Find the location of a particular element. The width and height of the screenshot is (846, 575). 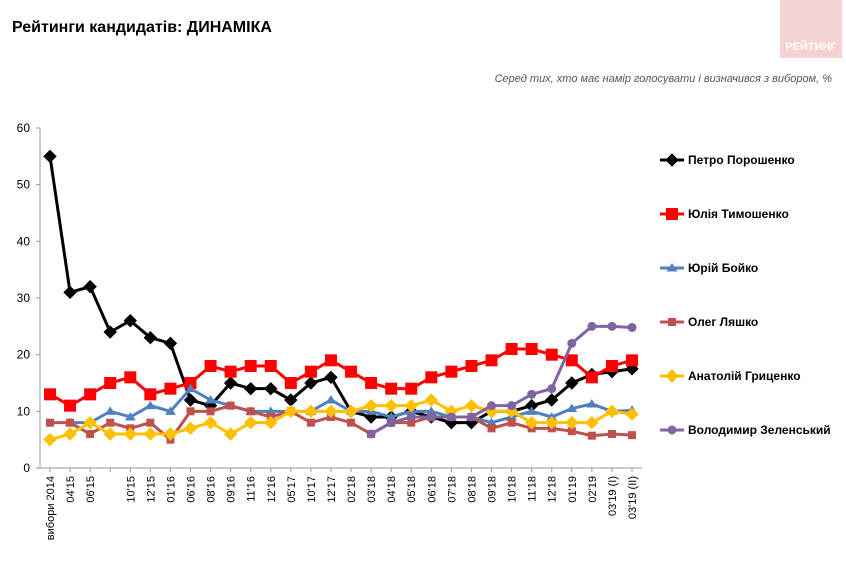

legend-label: Володимир Зеленський is located at coordinates (759, 430).